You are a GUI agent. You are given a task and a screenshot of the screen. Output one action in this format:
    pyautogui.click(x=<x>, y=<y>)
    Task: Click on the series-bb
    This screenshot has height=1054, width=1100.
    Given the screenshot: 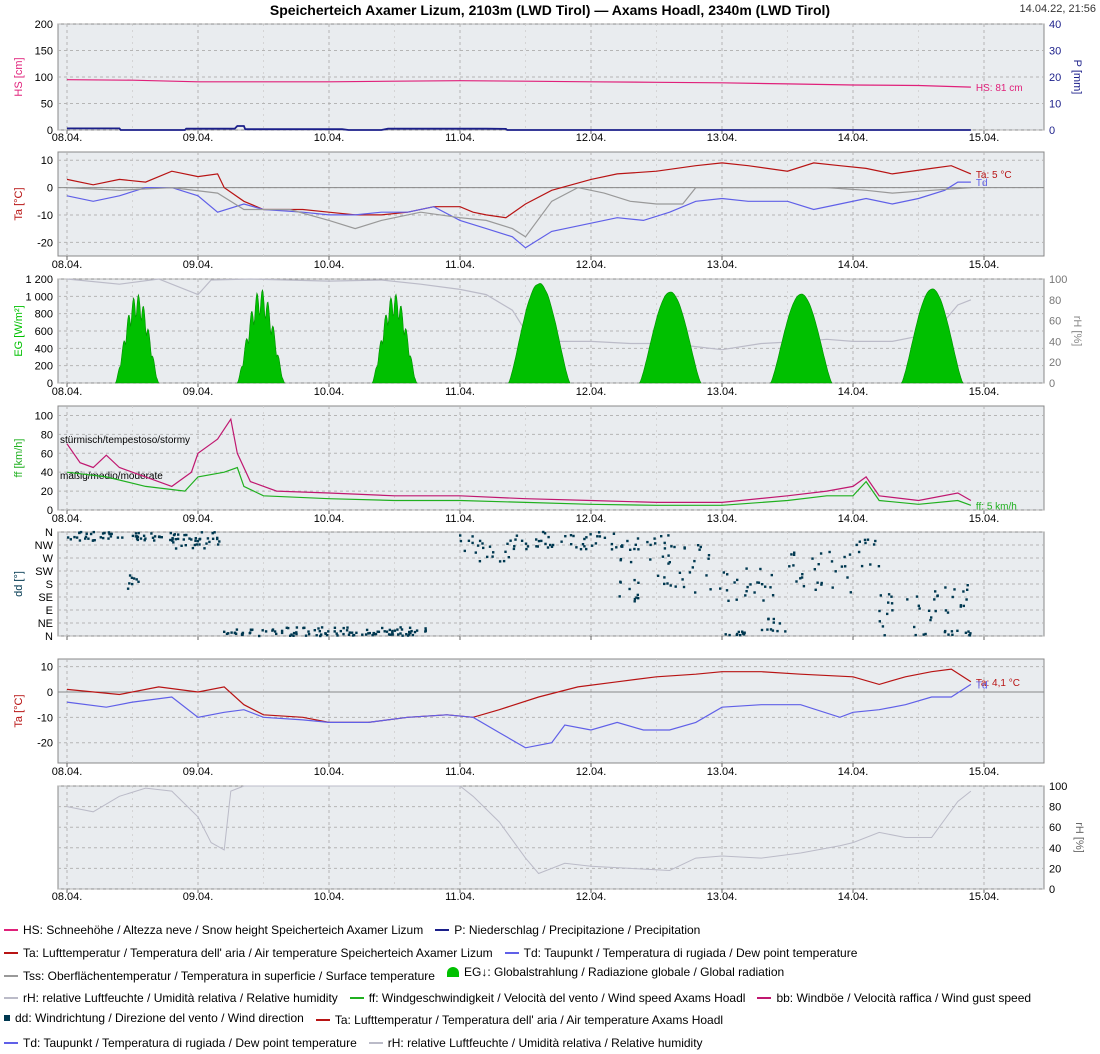 What is the action you would take?
    pyautogui.click(x=519, y=460)
    